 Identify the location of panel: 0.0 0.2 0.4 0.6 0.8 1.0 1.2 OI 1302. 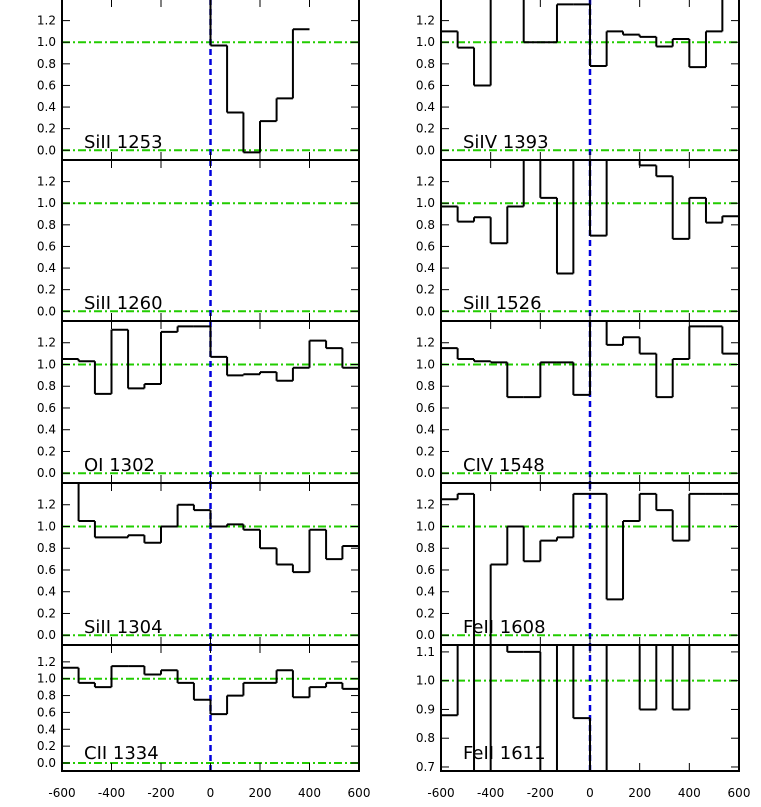
(198, 402).